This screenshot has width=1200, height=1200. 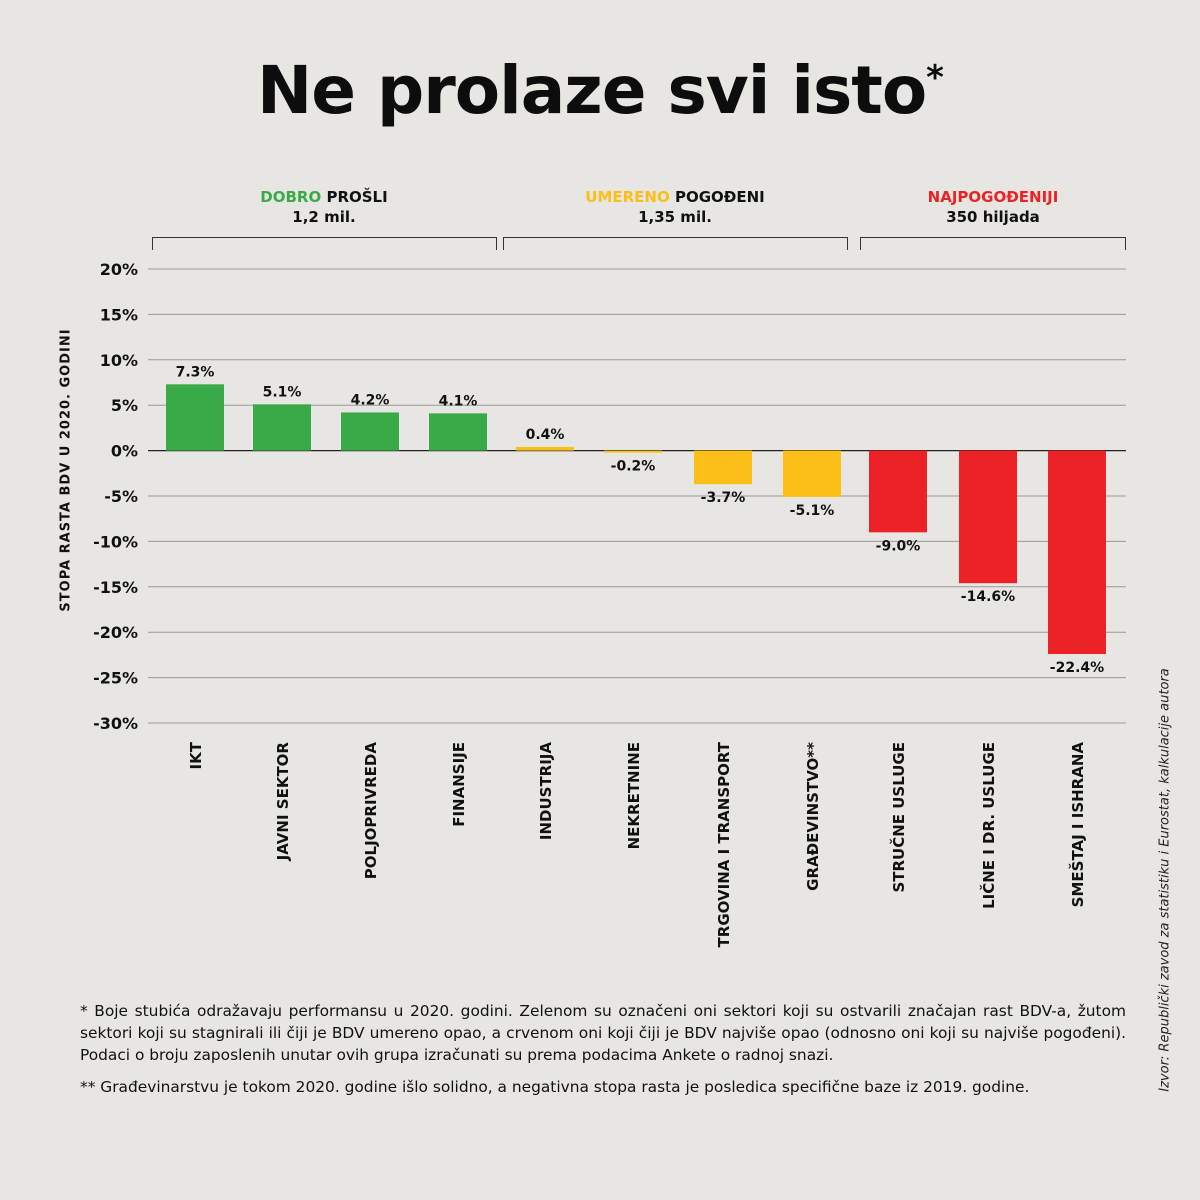 What do you see at coordinates (1077, 825) in the screenshot?
I see `x-tick-label: SMEŠTAJ I ISHRANA` at bounding box center [1077, 825].